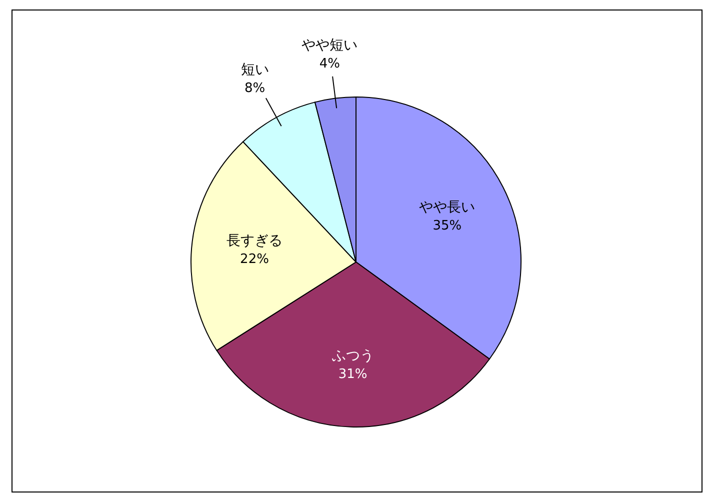 The width and height of the screenshot is (711, 499). What do you see at coordinates (329, 64) in the screenshot?
I see `data-label: 4%` at bounding box center [329, 64].